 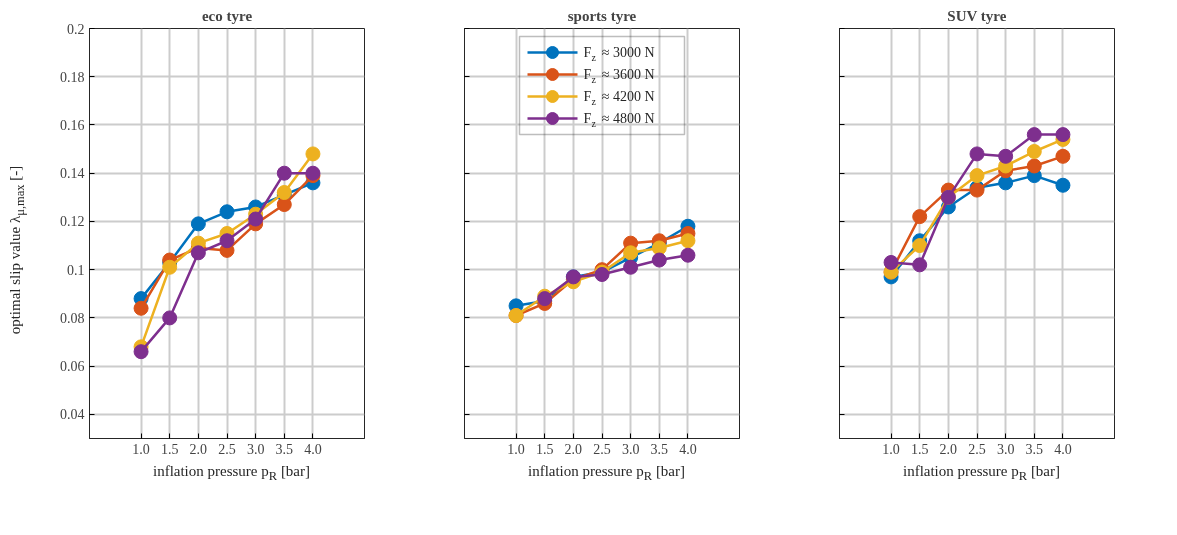 What do you see at coordinates (72, 318) in the screenshot?
I see `y-tick-label: 0.08` at bounding box center [72, 318].